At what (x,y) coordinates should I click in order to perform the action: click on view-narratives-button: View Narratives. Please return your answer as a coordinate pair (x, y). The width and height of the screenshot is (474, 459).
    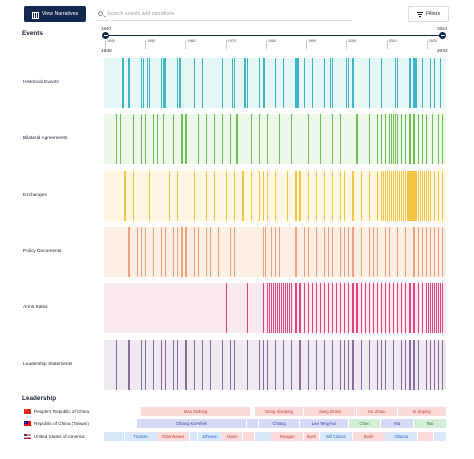
    Looking at the image, I should click on (55, 14).